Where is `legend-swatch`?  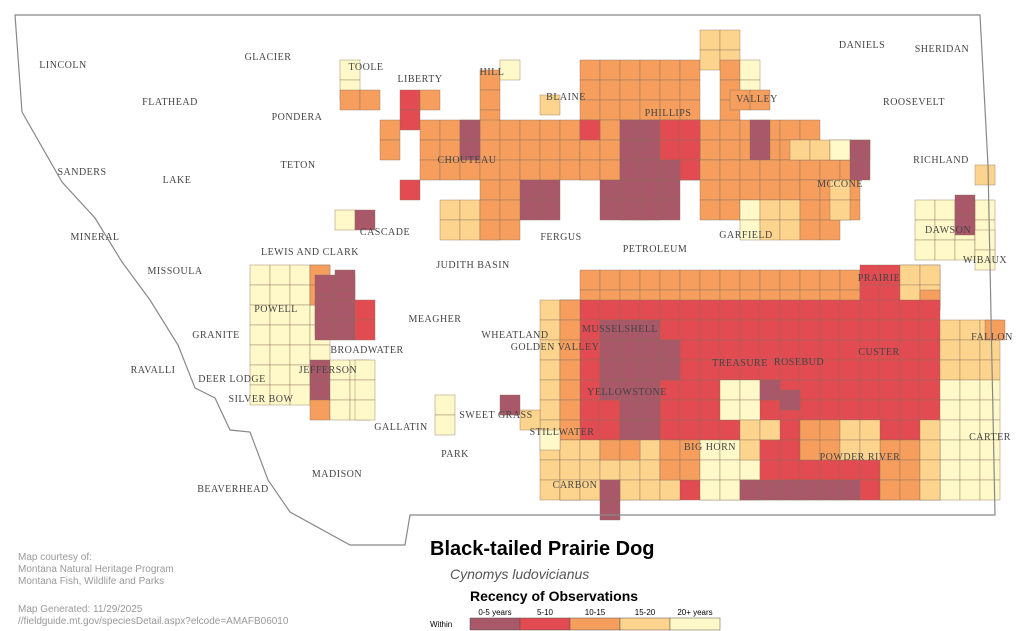
legend-swatch is located at coordinates (645, 624).